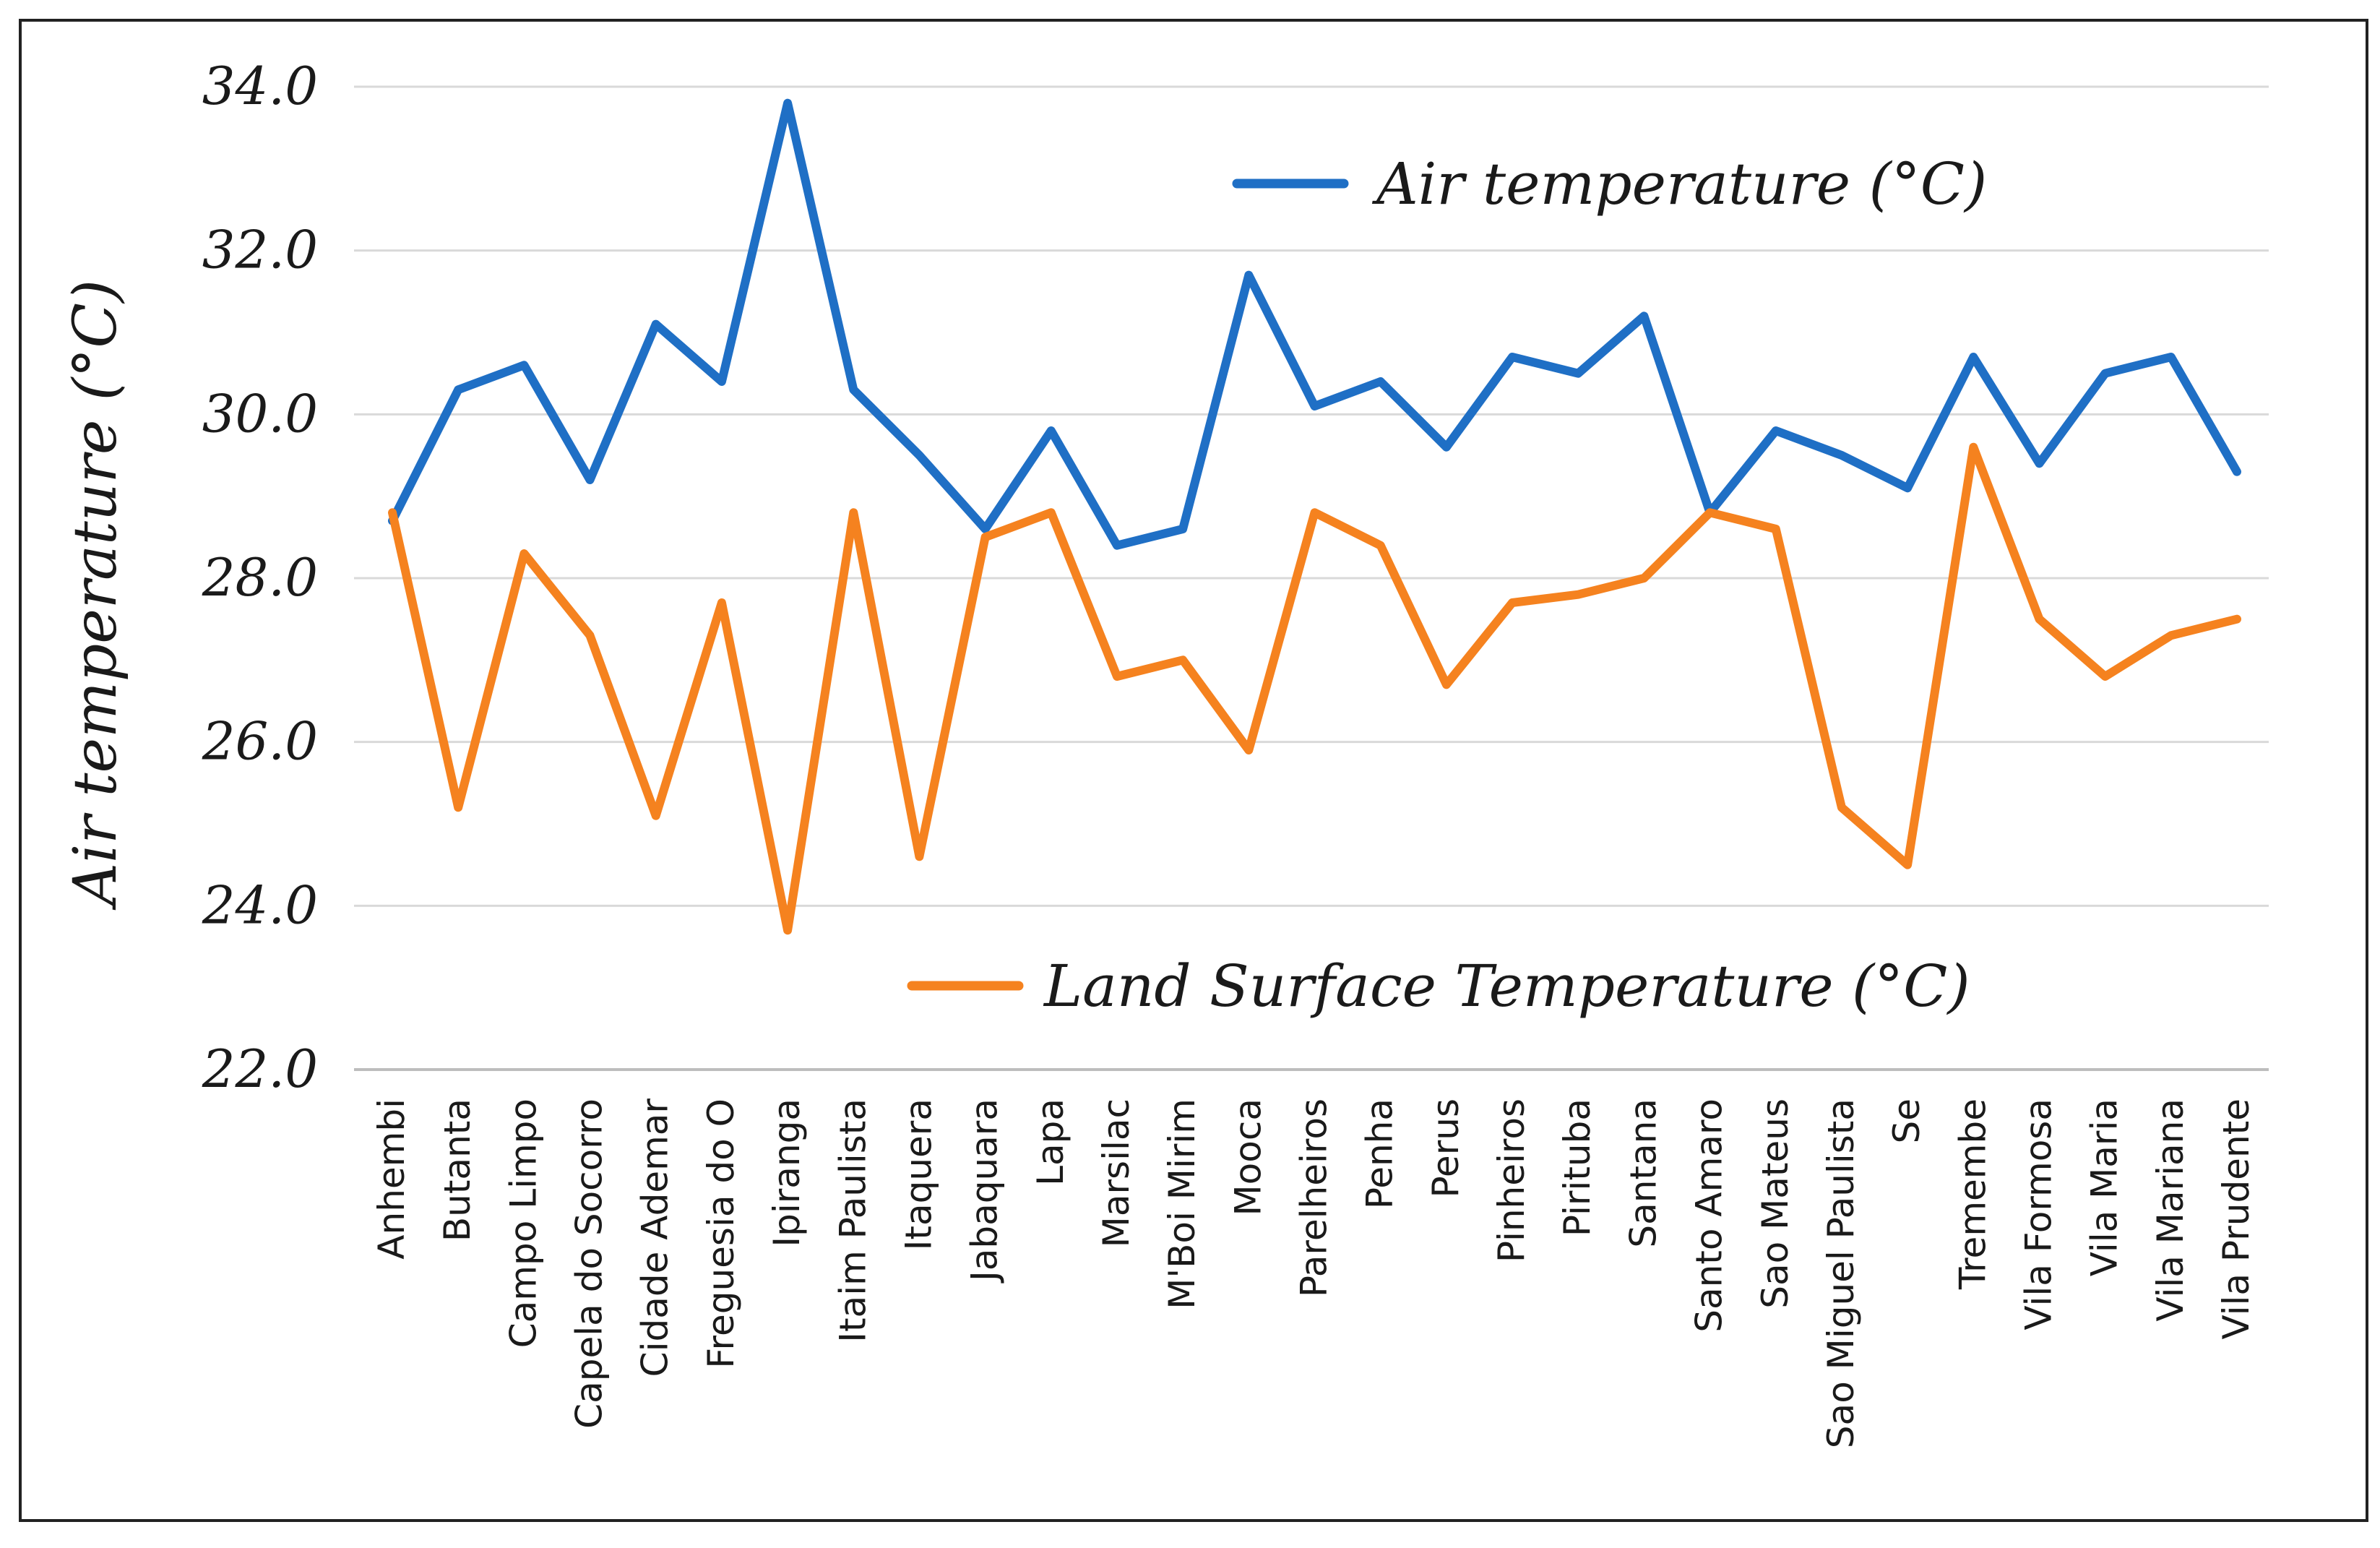 This screenshot has height=1548, width=2380. What do you see at coordinates (918, 1174) in the screenshot?
I see `x-category-label: Itaquera` at bounding box center [918, 1174].